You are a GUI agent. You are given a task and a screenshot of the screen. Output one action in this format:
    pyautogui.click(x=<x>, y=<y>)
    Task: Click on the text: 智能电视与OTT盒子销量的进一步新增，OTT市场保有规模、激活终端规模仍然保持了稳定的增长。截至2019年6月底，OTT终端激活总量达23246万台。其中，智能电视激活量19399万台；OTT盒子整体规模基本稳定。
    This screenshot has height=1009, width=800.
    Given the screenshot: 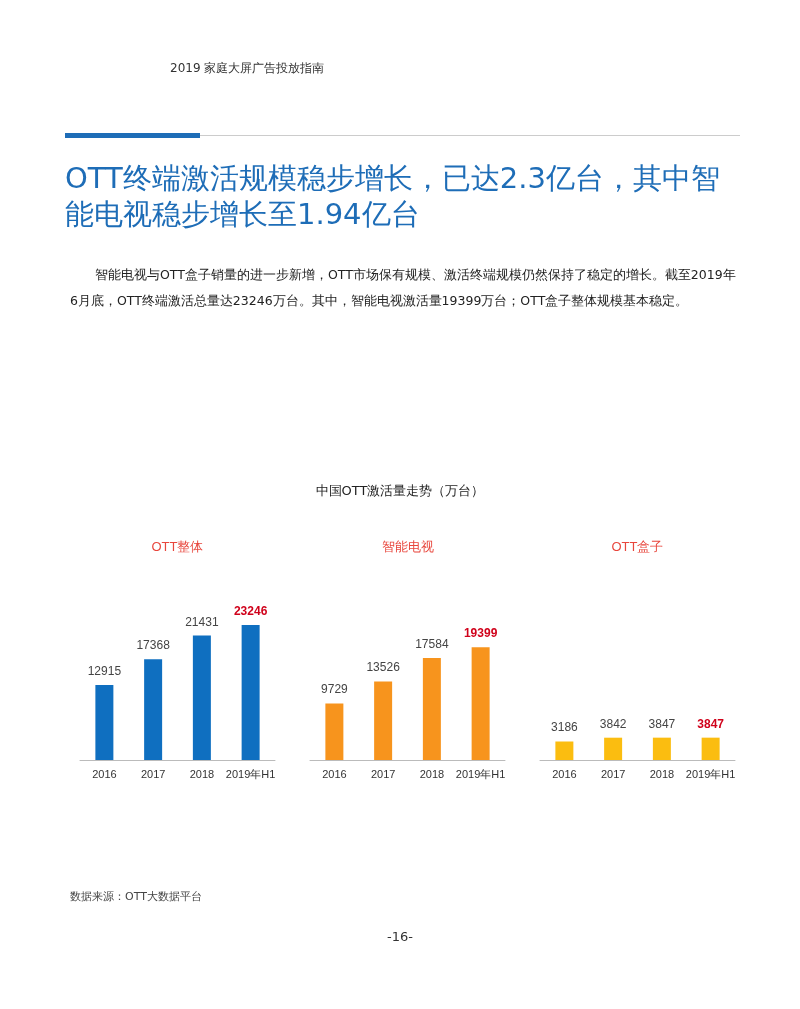 What is the action you would take?
    pyautogui.click(x=403, y=288)
    